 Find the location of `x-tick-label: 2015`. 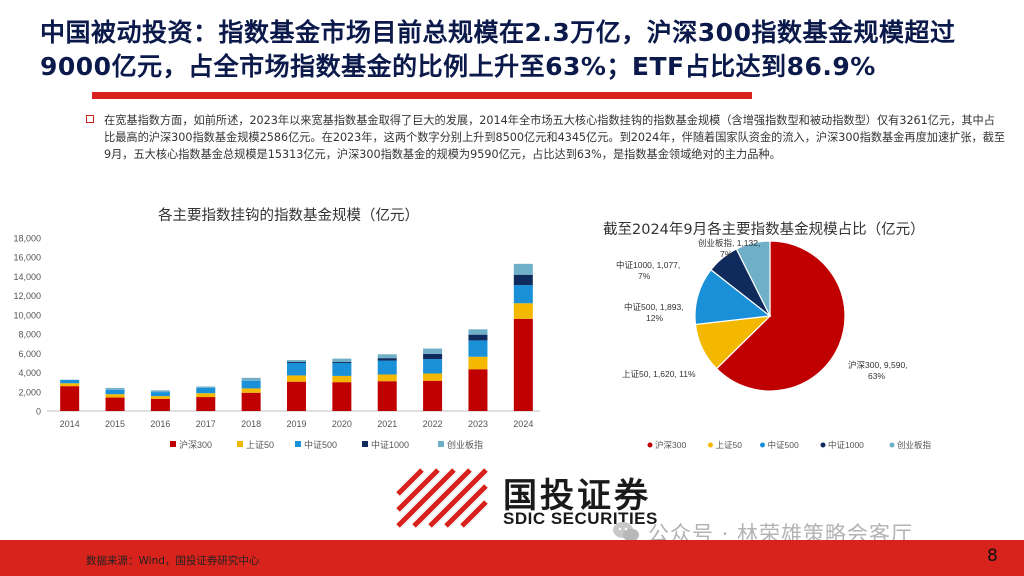

x-tick-label: 2015 is located at coordinates (115, 424).